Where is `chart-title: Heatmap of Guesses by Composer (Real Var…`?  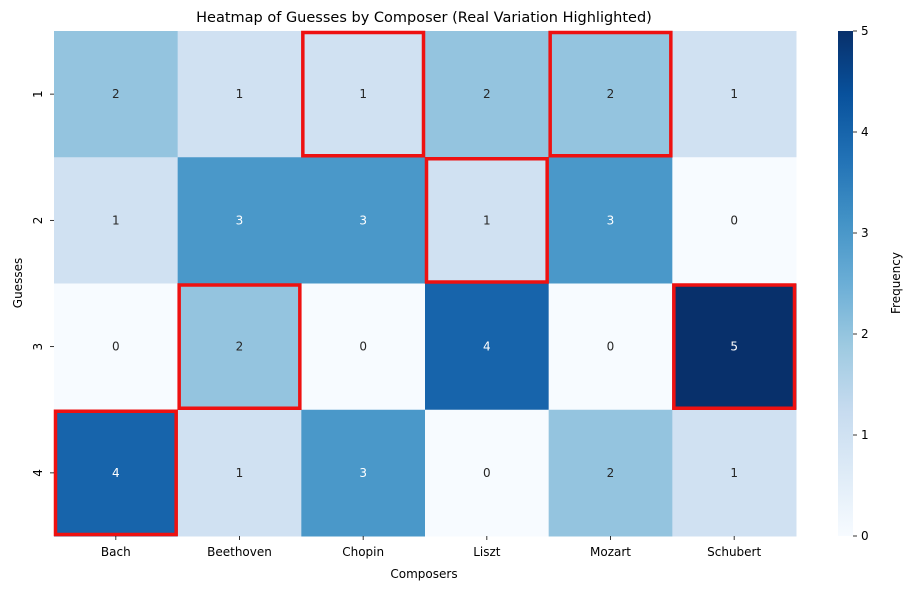
chart-title: Heatmap of Guesses by Composer (Real Var… is located at coordinates (424, 18).